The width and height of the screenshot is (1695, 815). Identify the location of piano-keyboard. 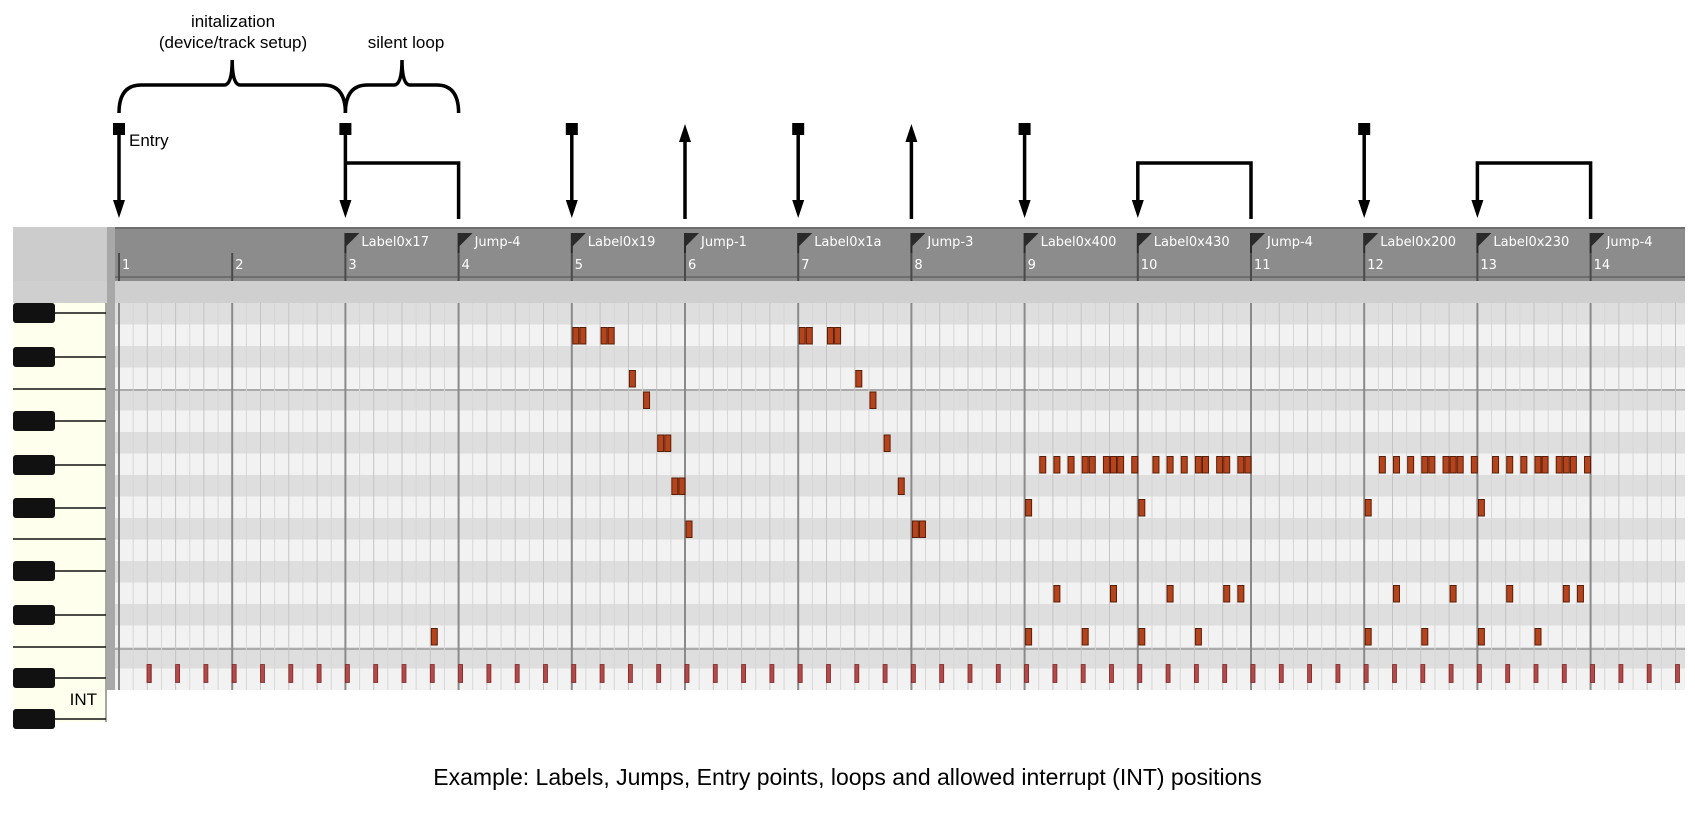
(60, 516).